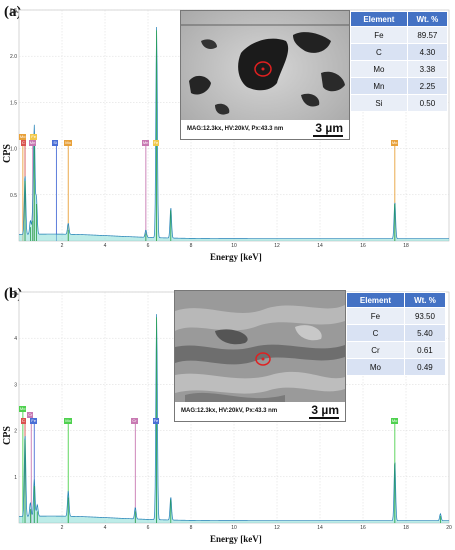 This screenshot has width=455, height=550. I want to click on y-tick-label: 4, so click(15, 339).